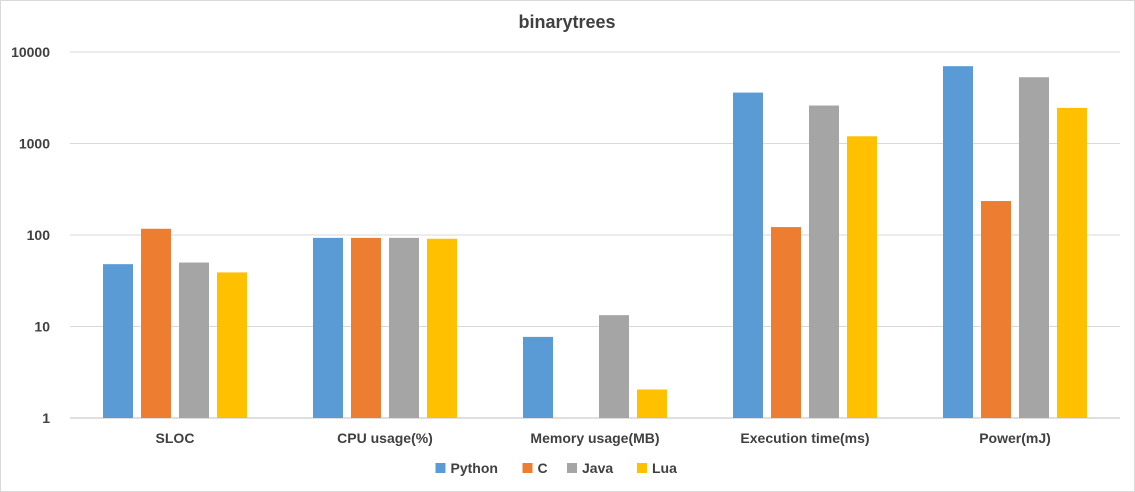  What do you see at coordinates (804, 438) in the screenshot?
I see `x-category-label: Execution time(ms)` at bounding box center [804, 438].